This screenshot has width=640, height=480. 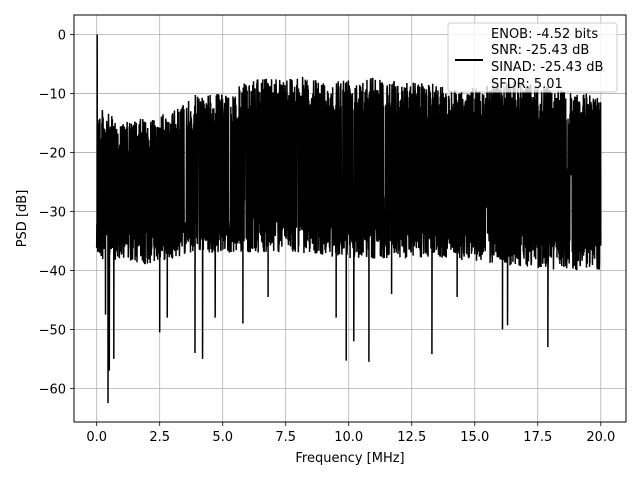 What do you see at coordinates (52, 94) in the screenshot?
I see `y-tick-label: −10` at bounding box center [52, 94].